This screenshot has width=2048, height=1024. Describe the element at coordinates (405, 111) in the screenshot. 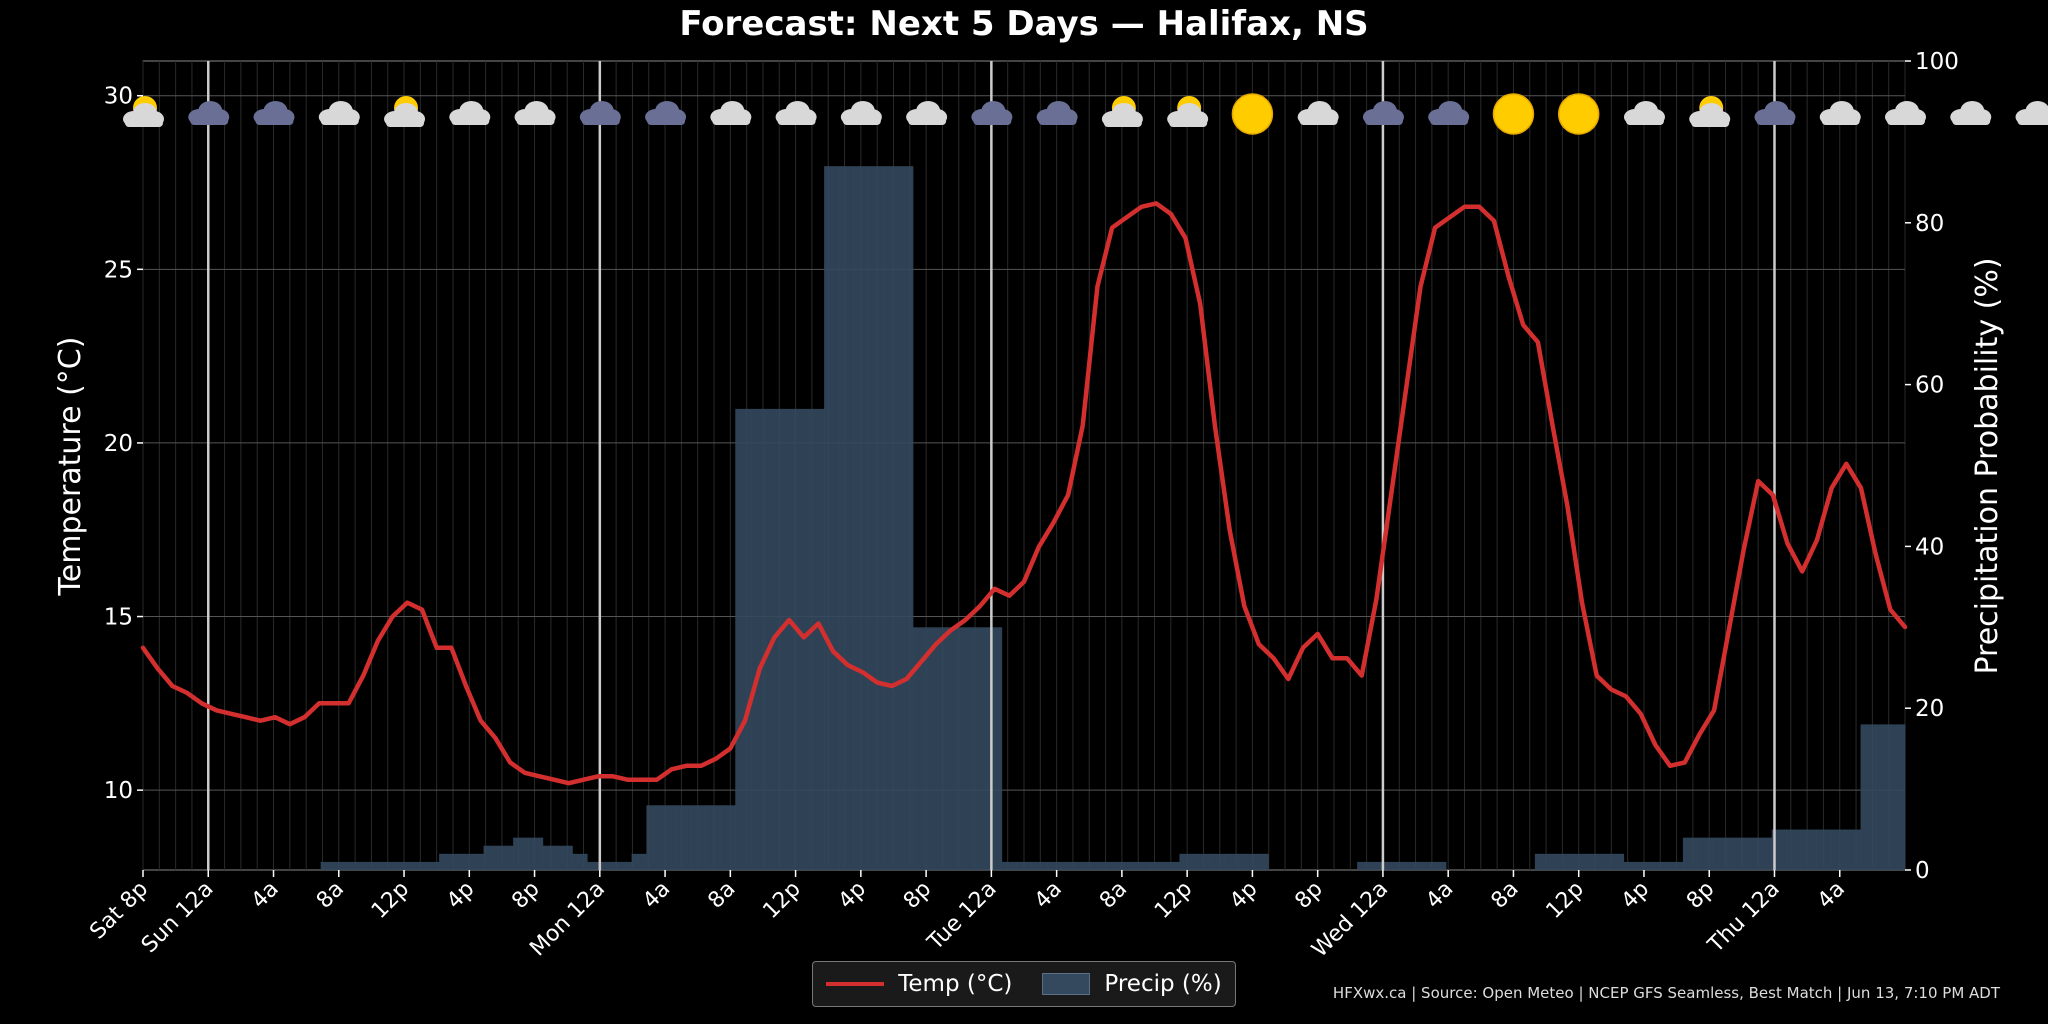

I see `partly-cloudy-icon` at that location.